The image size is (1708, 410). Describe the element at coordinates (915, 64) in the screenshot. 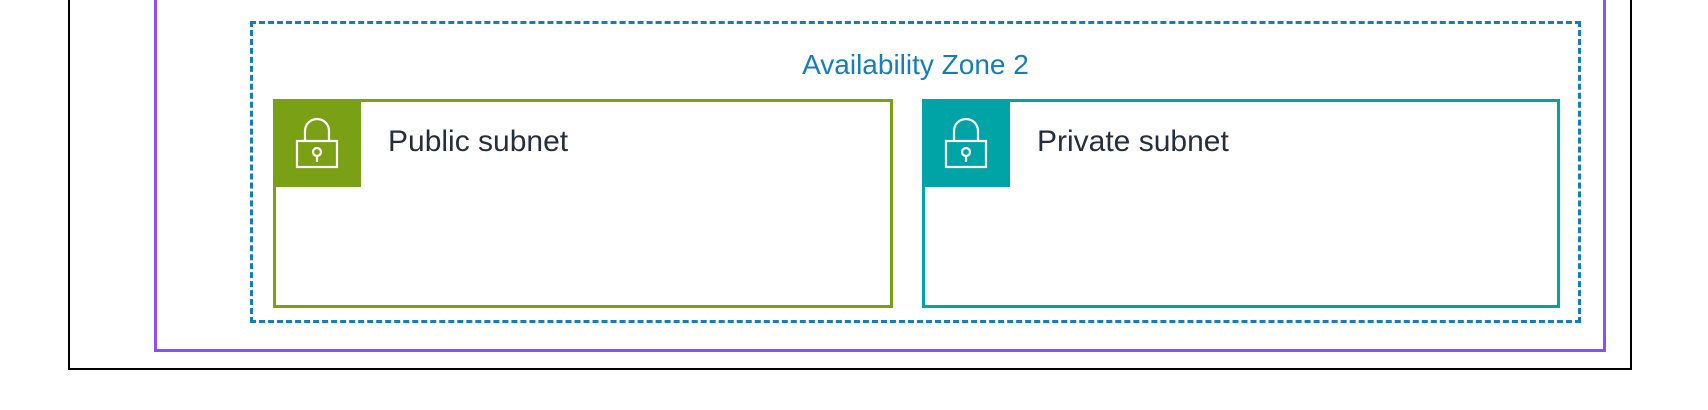

I see `availability-zone-label: Availability Zone 2` at that location.